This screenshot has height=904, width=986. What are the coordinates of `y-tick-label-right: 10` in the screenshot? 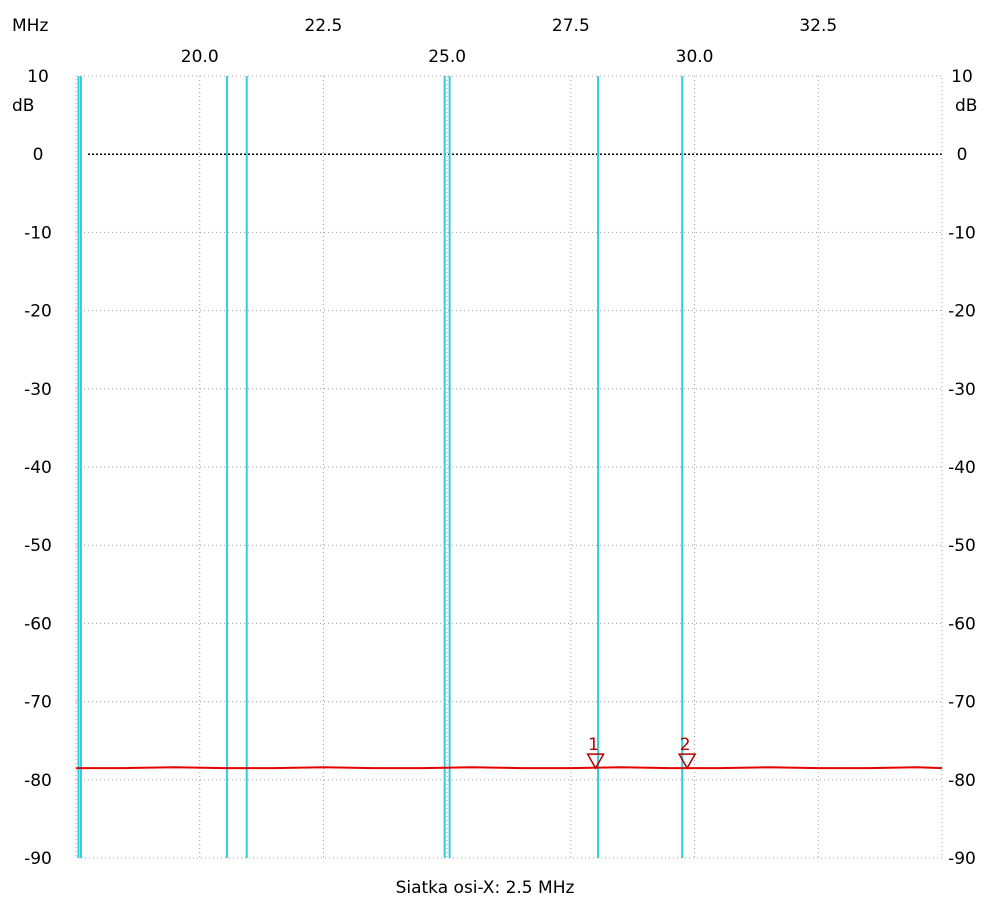 It's located at (962, 77).